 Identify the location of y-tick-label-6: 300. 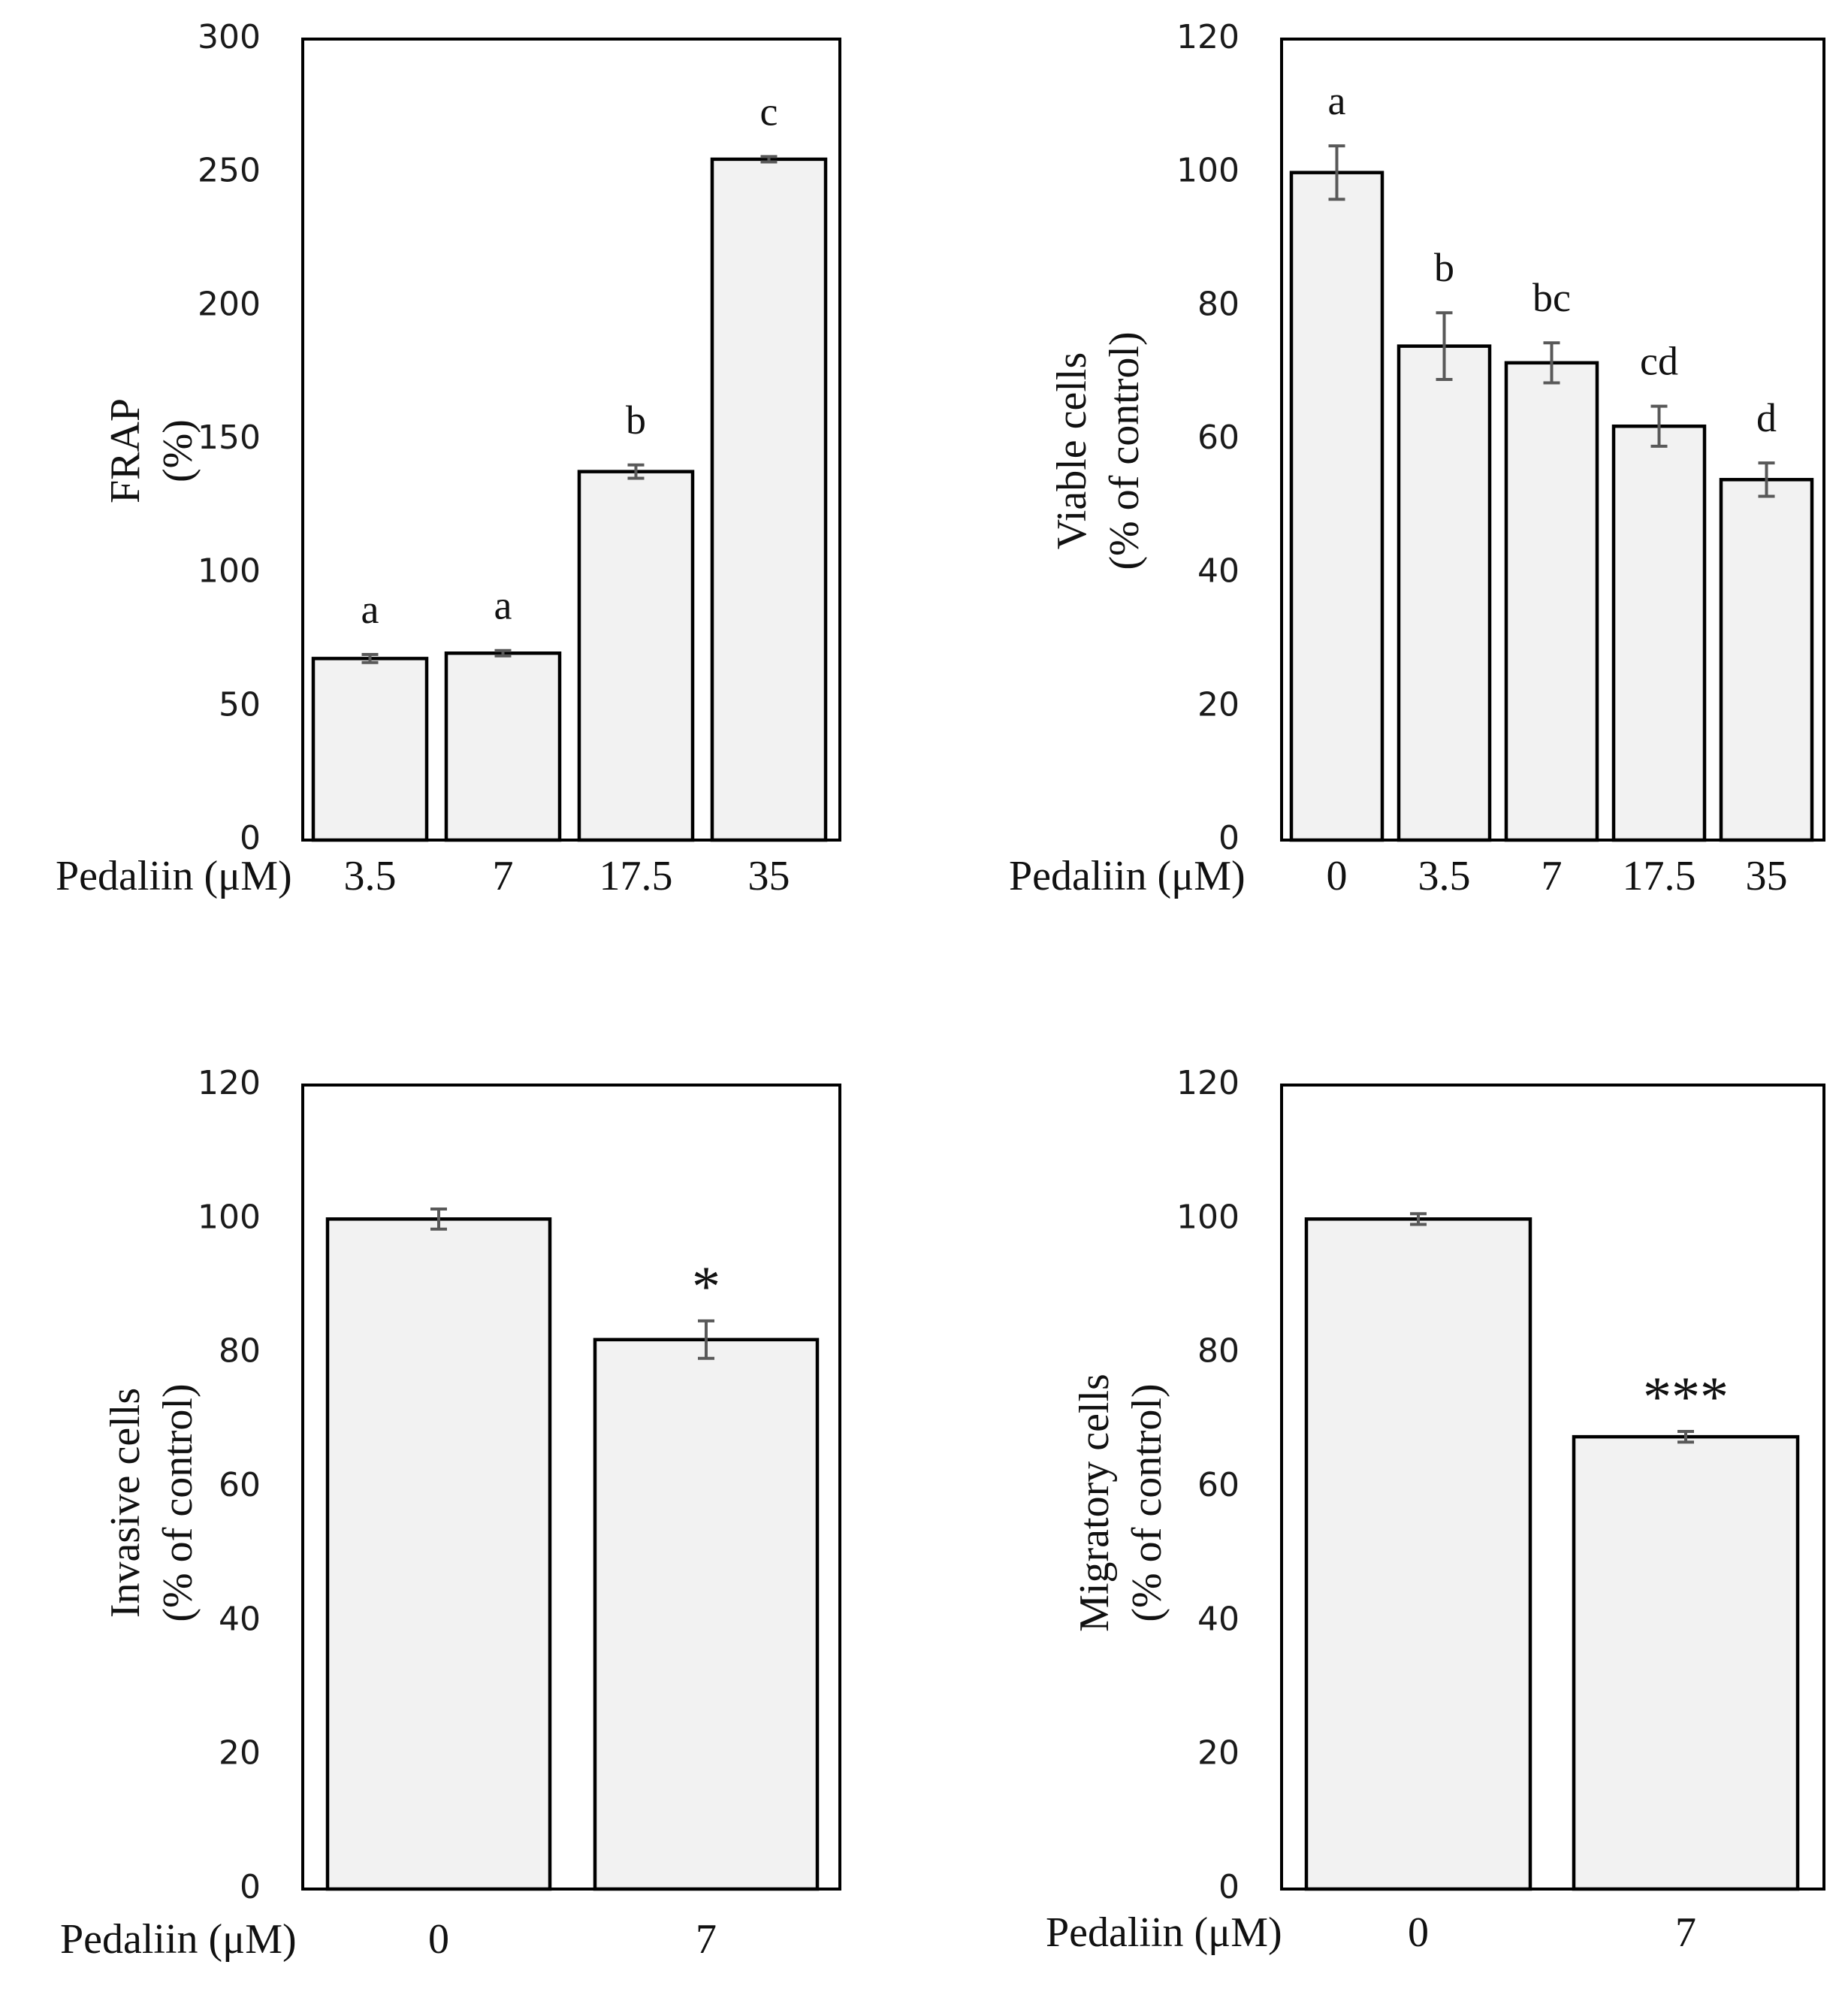
(229, 37).